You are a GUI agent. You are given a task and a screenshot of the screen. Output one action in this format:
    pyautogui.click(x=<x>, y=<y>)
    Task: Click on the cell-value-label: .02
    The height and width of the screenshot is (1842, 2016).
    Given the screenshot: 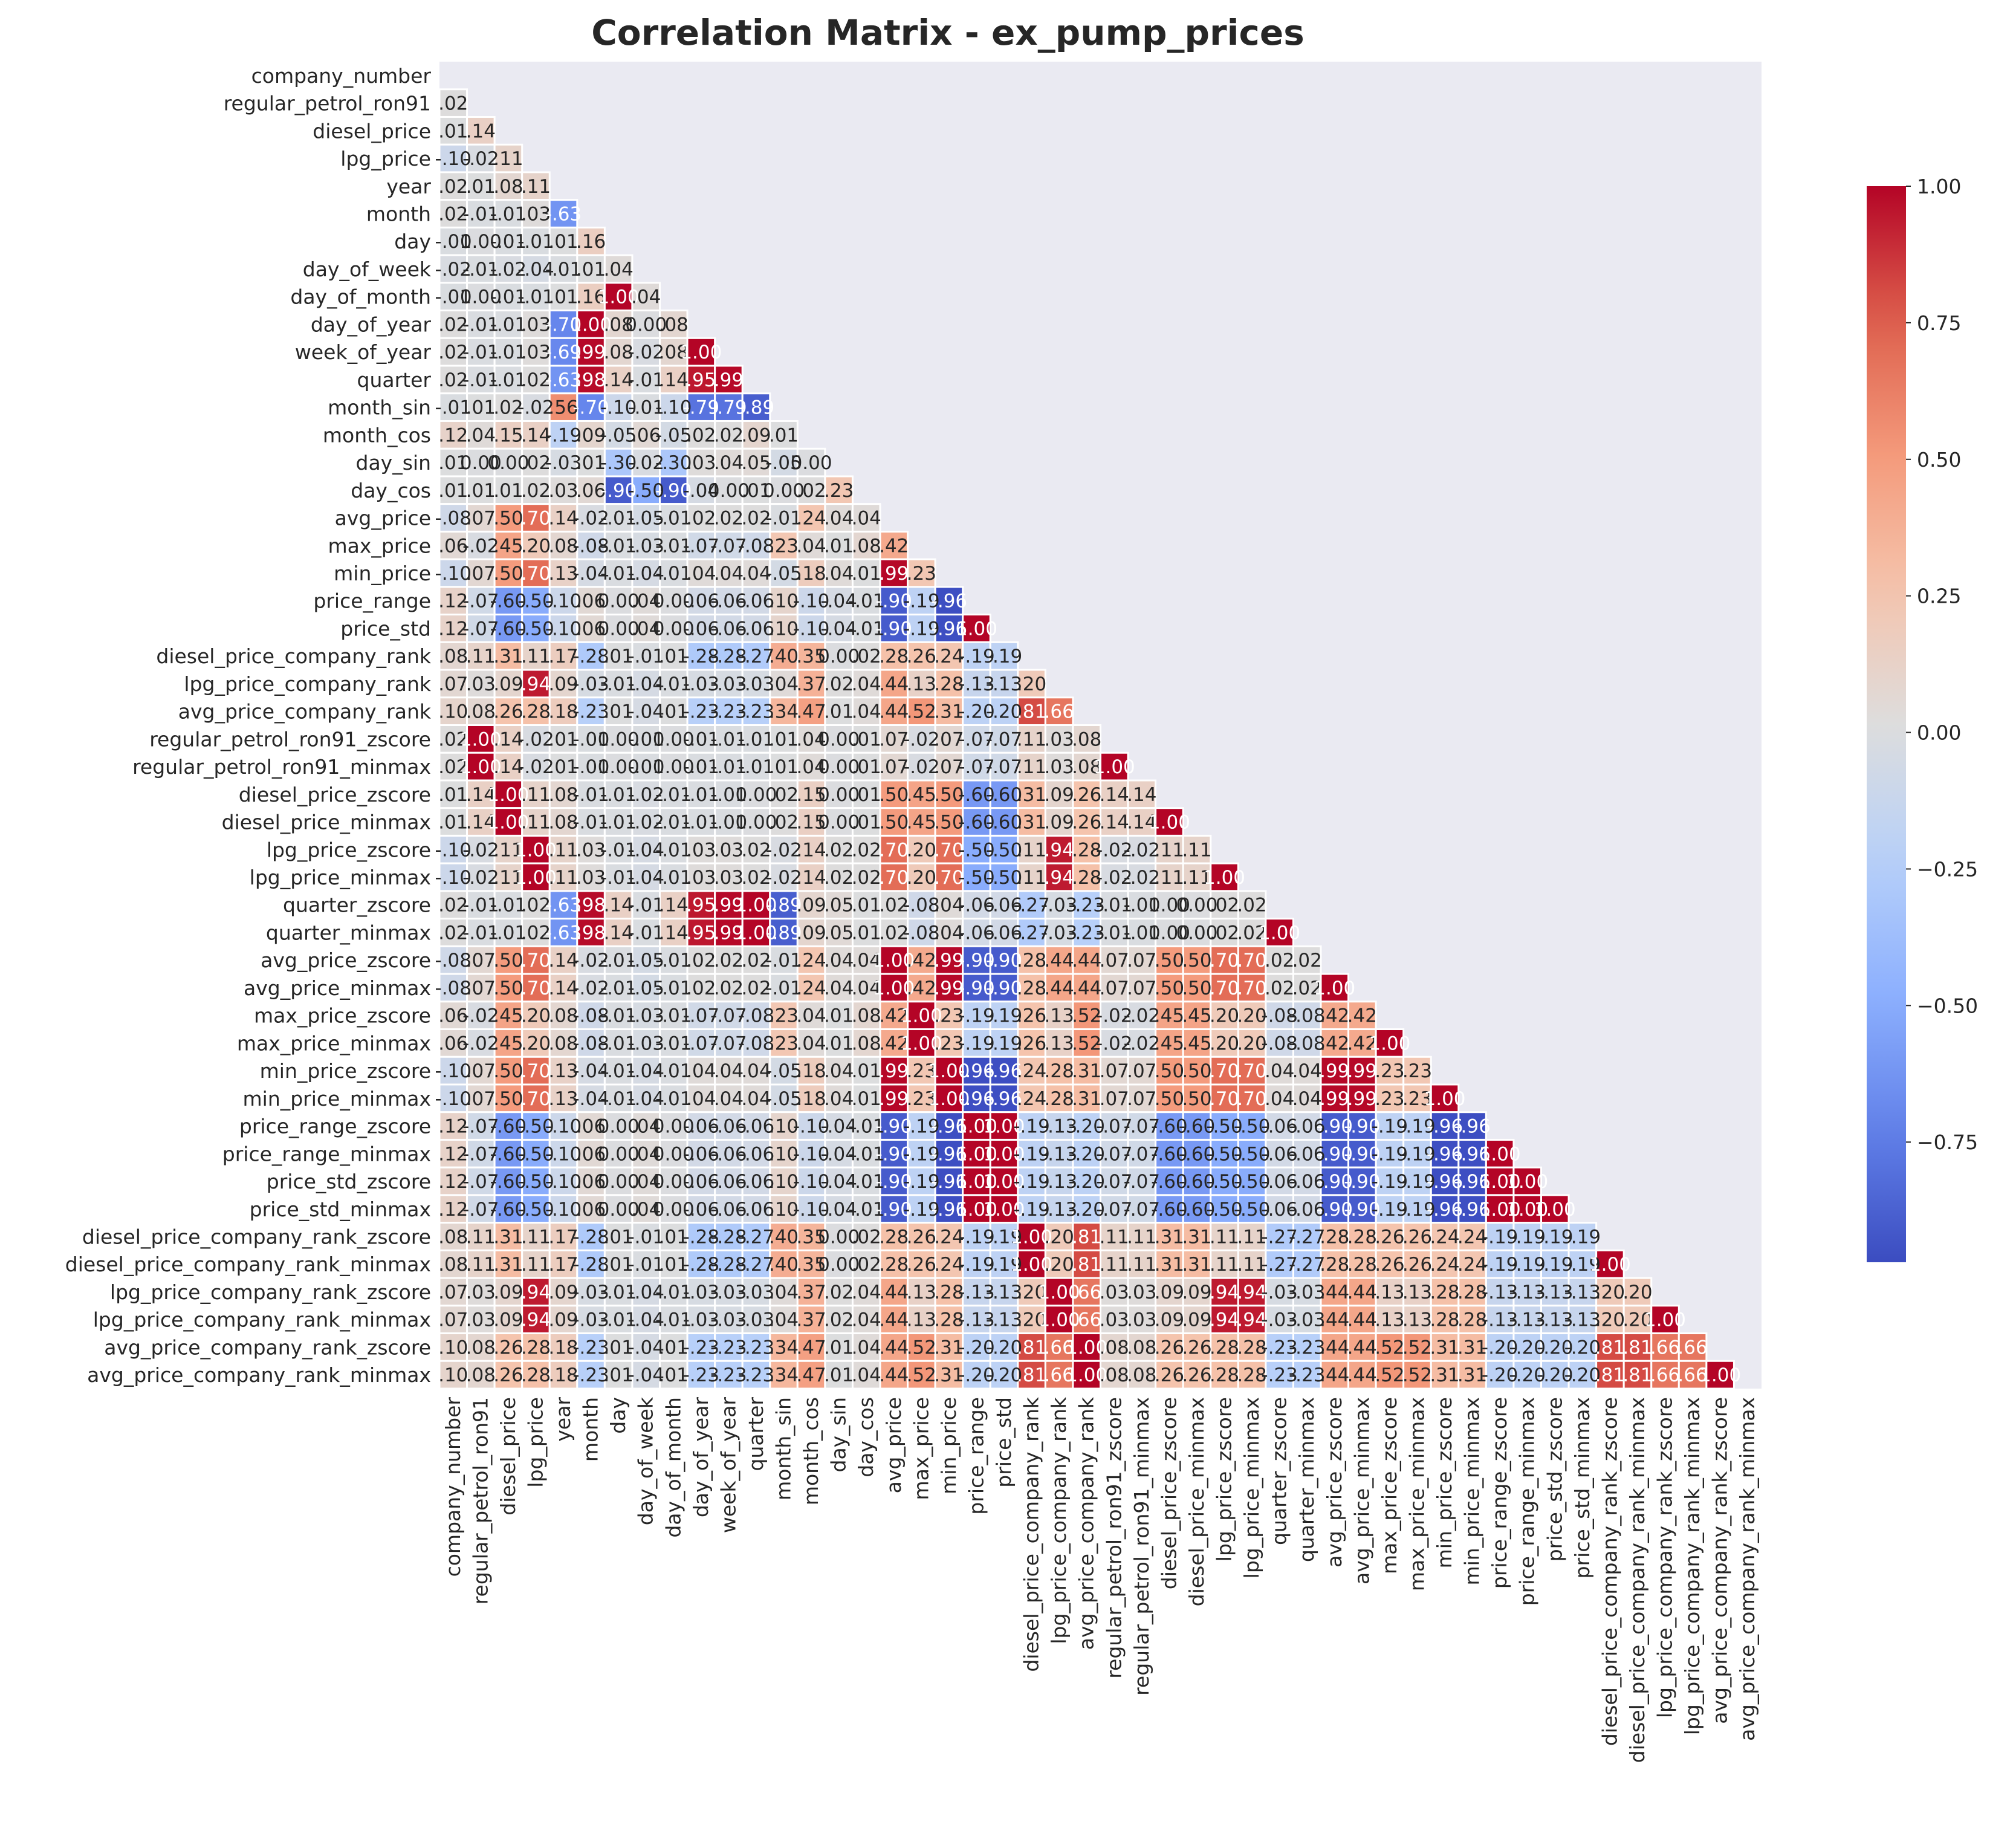 What is the action you would take?
    pyautogui.click(x=867, y=850)
    